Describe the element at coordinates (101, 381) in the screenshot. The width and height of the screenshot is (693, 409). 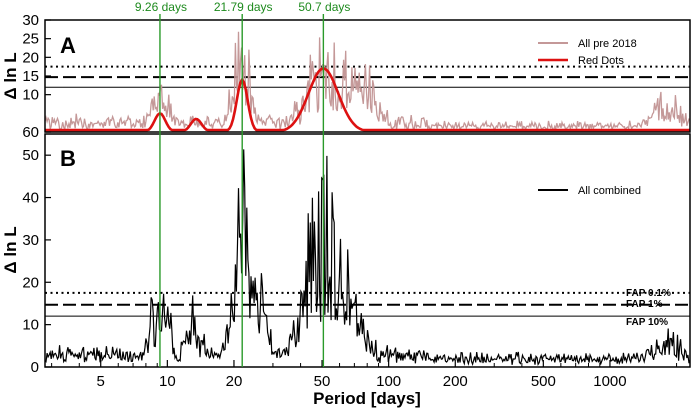
I see `x-tick-label: 5` at that location.